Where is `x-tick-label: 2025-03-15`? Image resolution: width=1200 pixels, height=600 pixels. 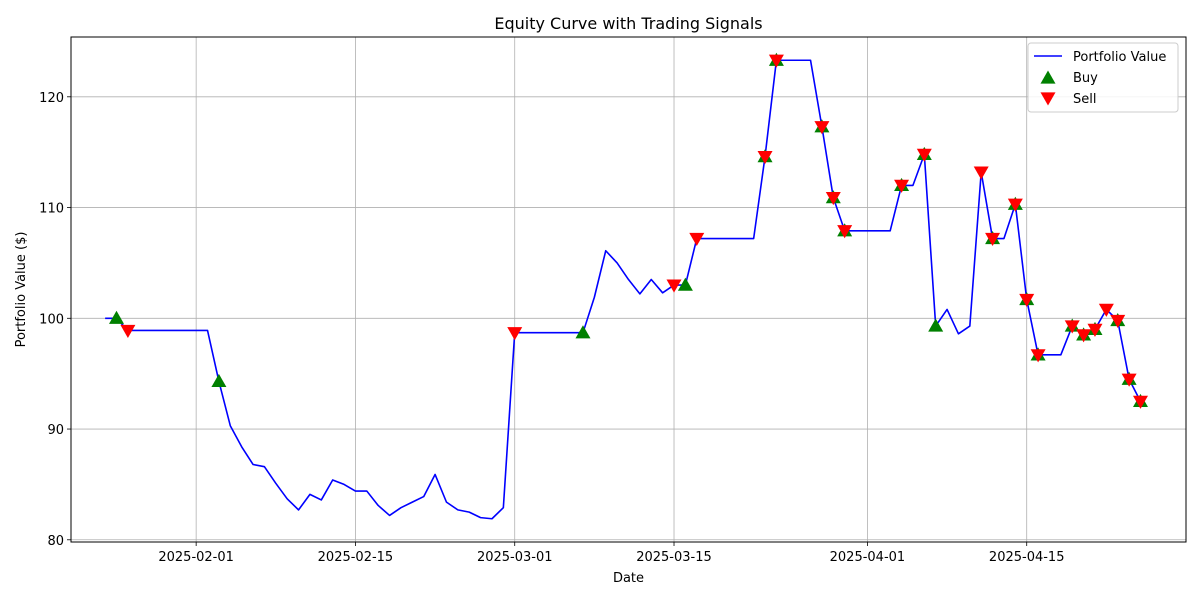
x-tick-label: 2025-03-15 is located at coordinates (674, 557).